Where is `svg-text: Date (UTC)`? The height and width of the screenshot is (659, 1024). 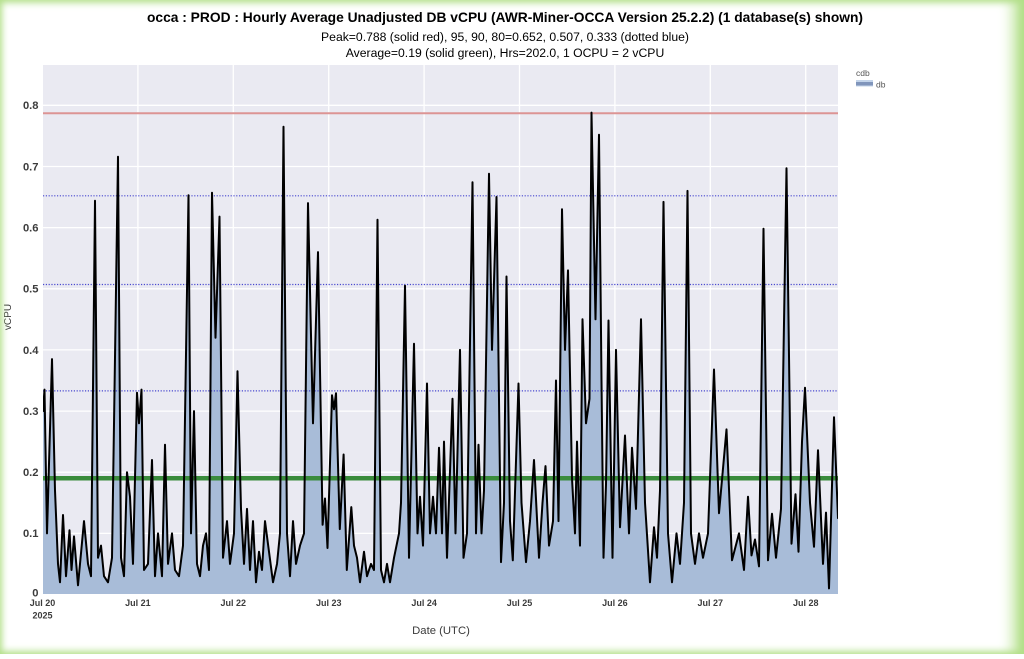
svg-text: Date (UTC) is located at coordinates (441, 631).